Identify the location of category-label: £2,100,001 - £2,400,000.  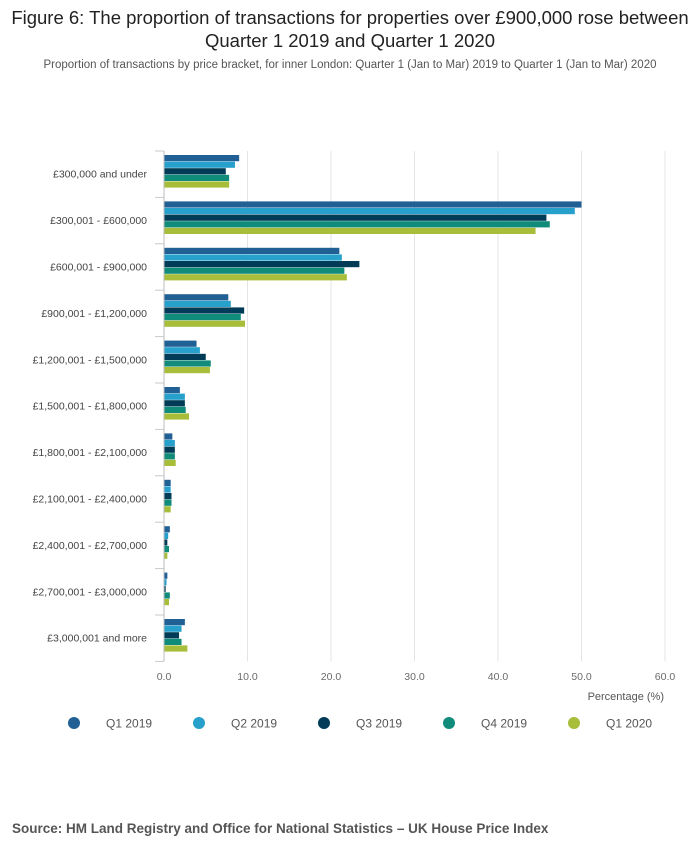
(90, 500).